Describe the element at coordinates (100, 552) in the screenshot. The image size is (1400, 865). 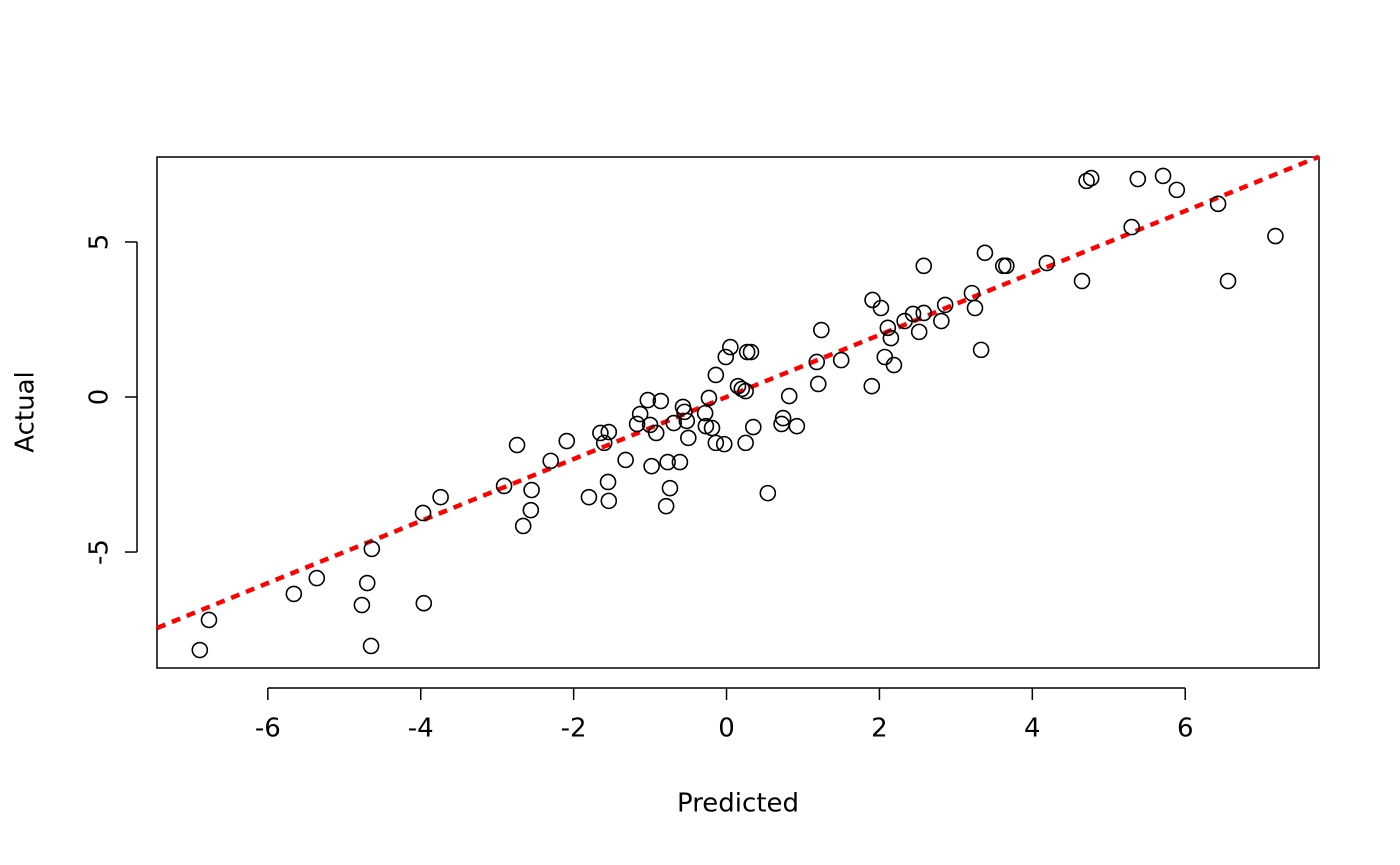
I see `y-tick-label: -5` at that location.